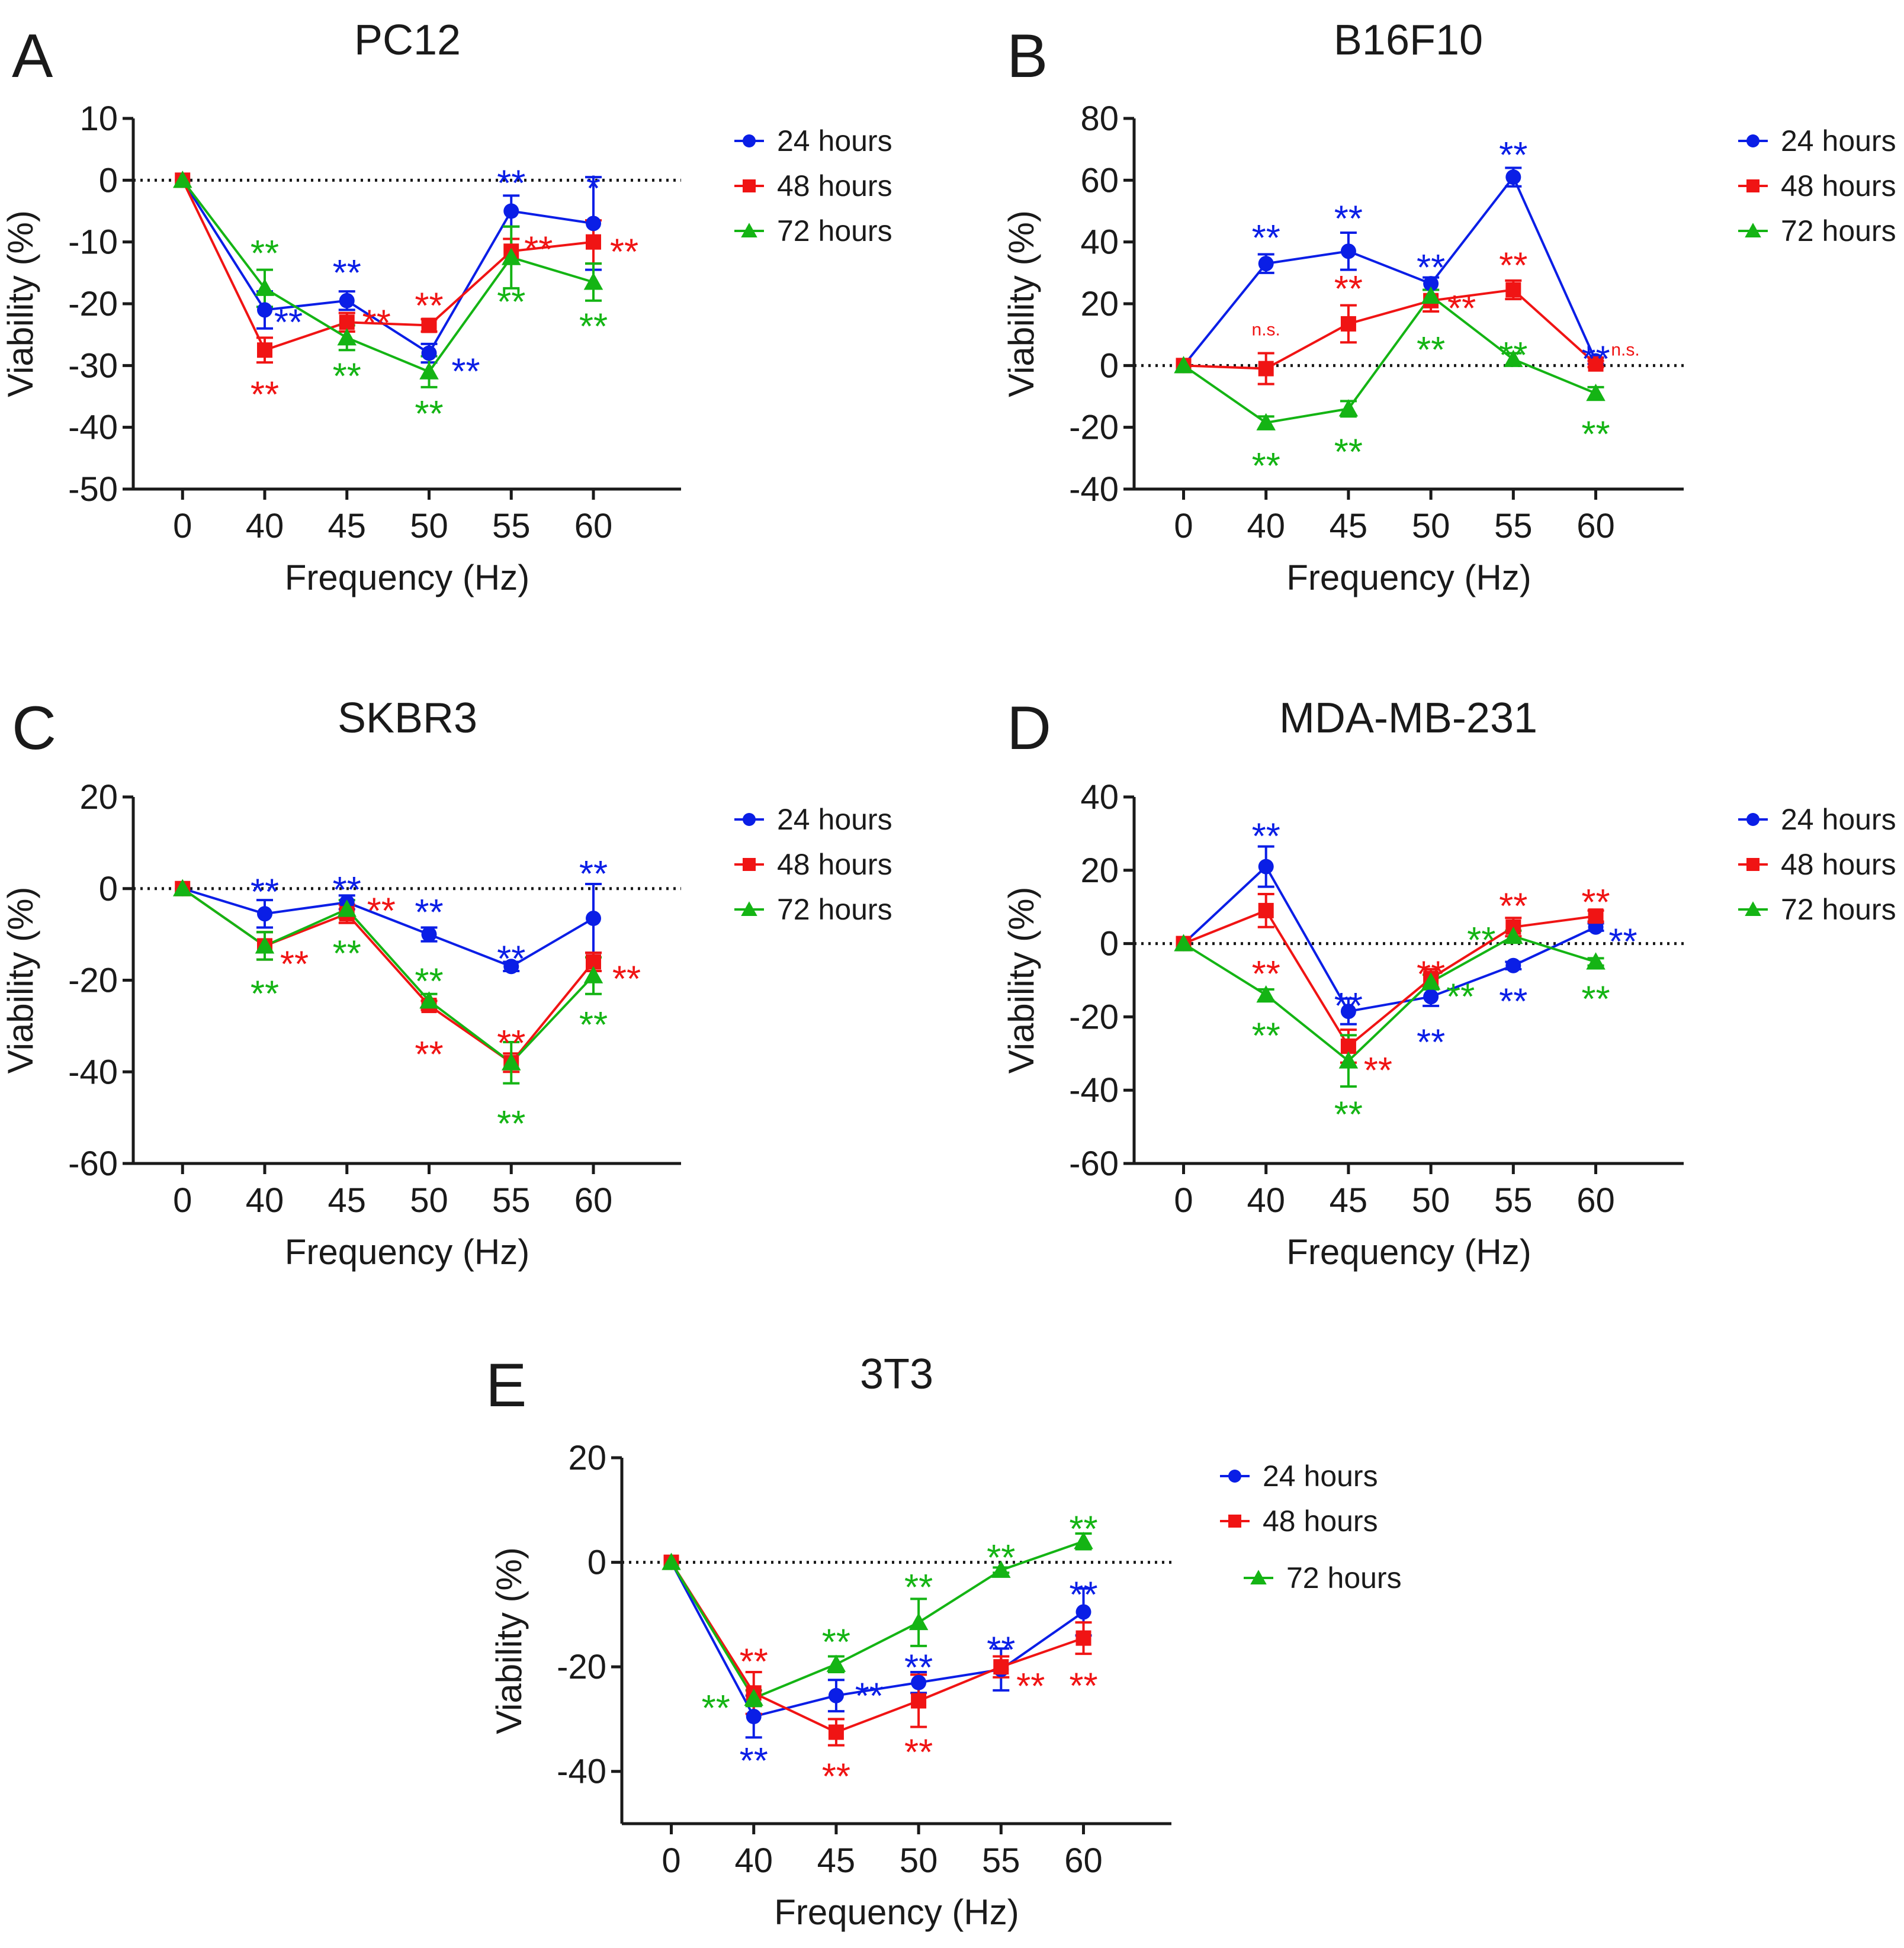 This screenshot has height=1948, width=1904. What do you see at coordinates (1393, 266) in the screenshot?
I see `series-24-hours` at bounding box center [1393, 266].